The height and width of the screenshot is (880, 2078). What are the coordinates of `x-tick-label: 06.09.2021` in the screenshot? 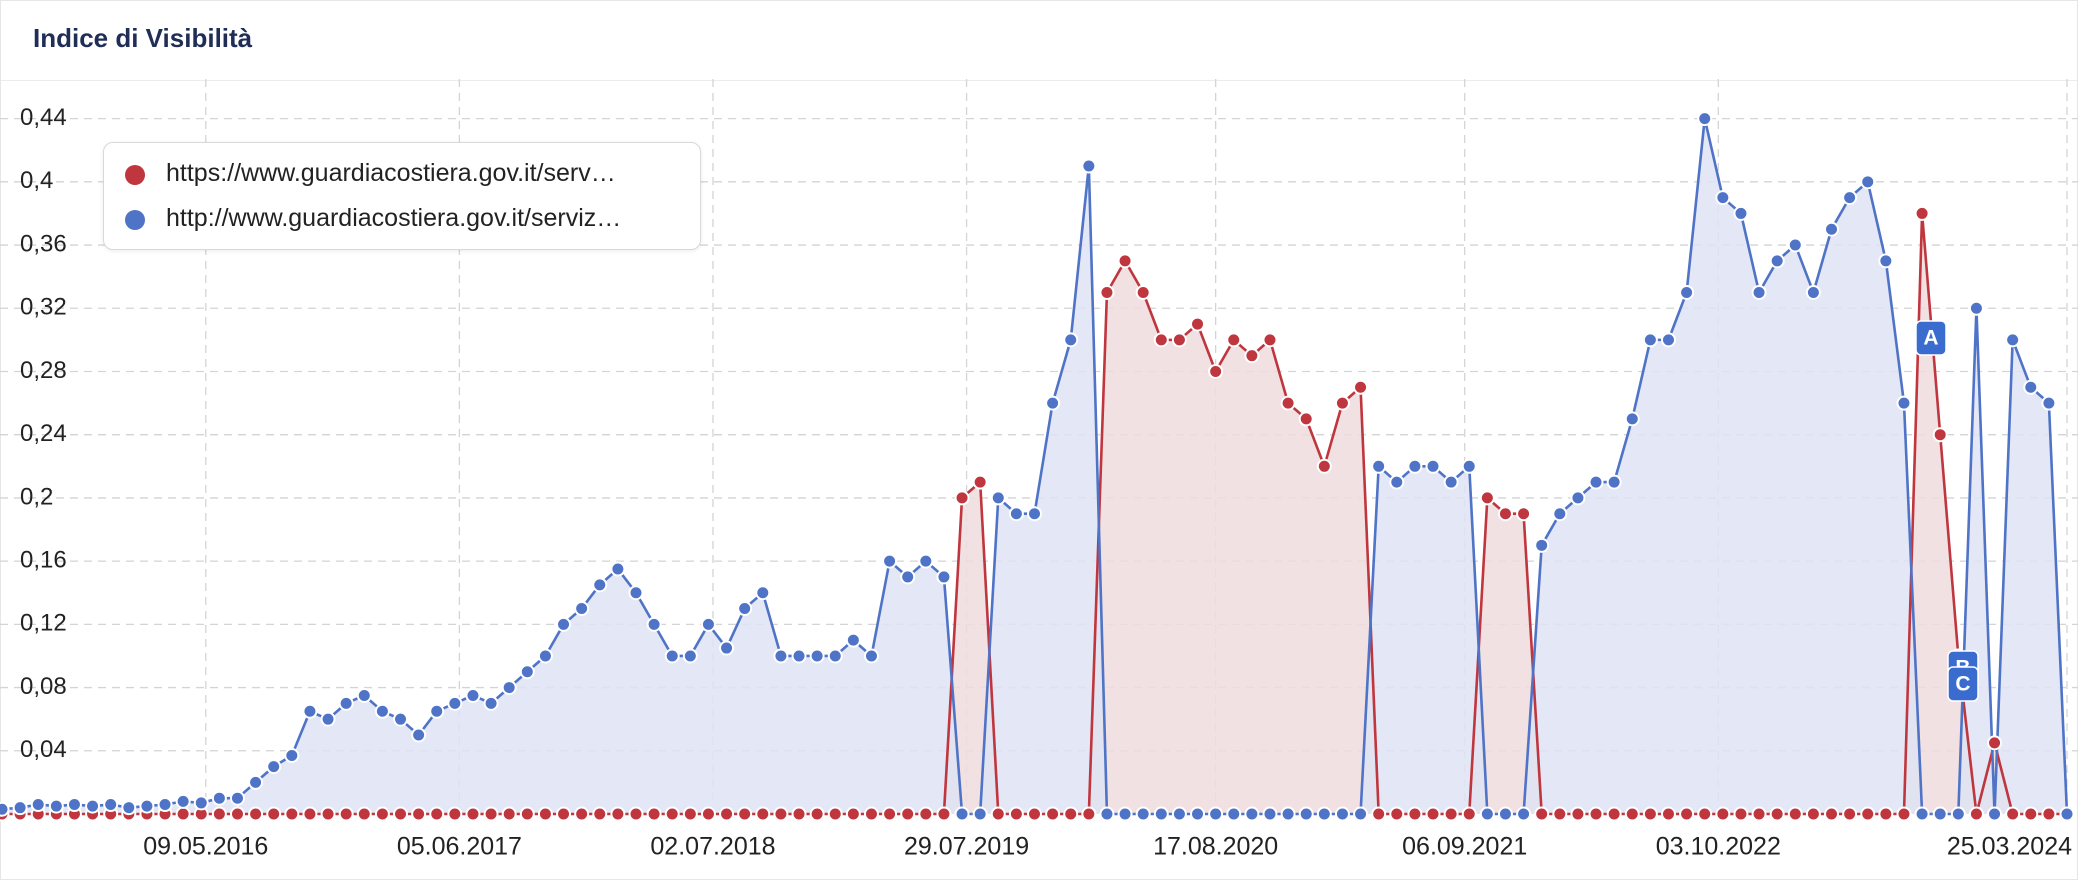 It's located at (1464, 847).